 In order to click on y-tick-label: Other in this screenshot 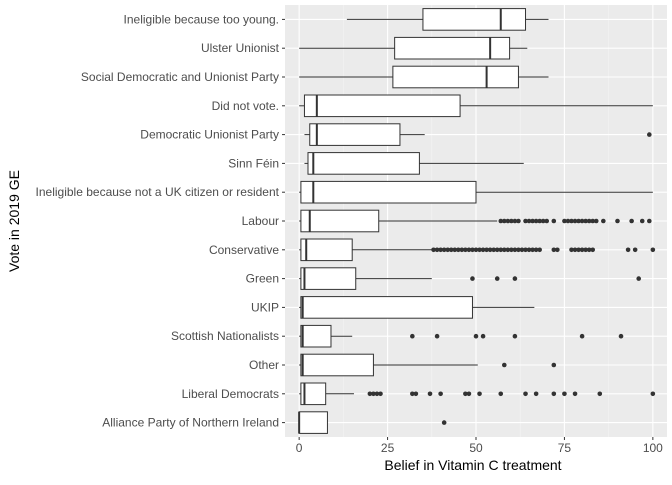, I will do `click(264, 365)`.